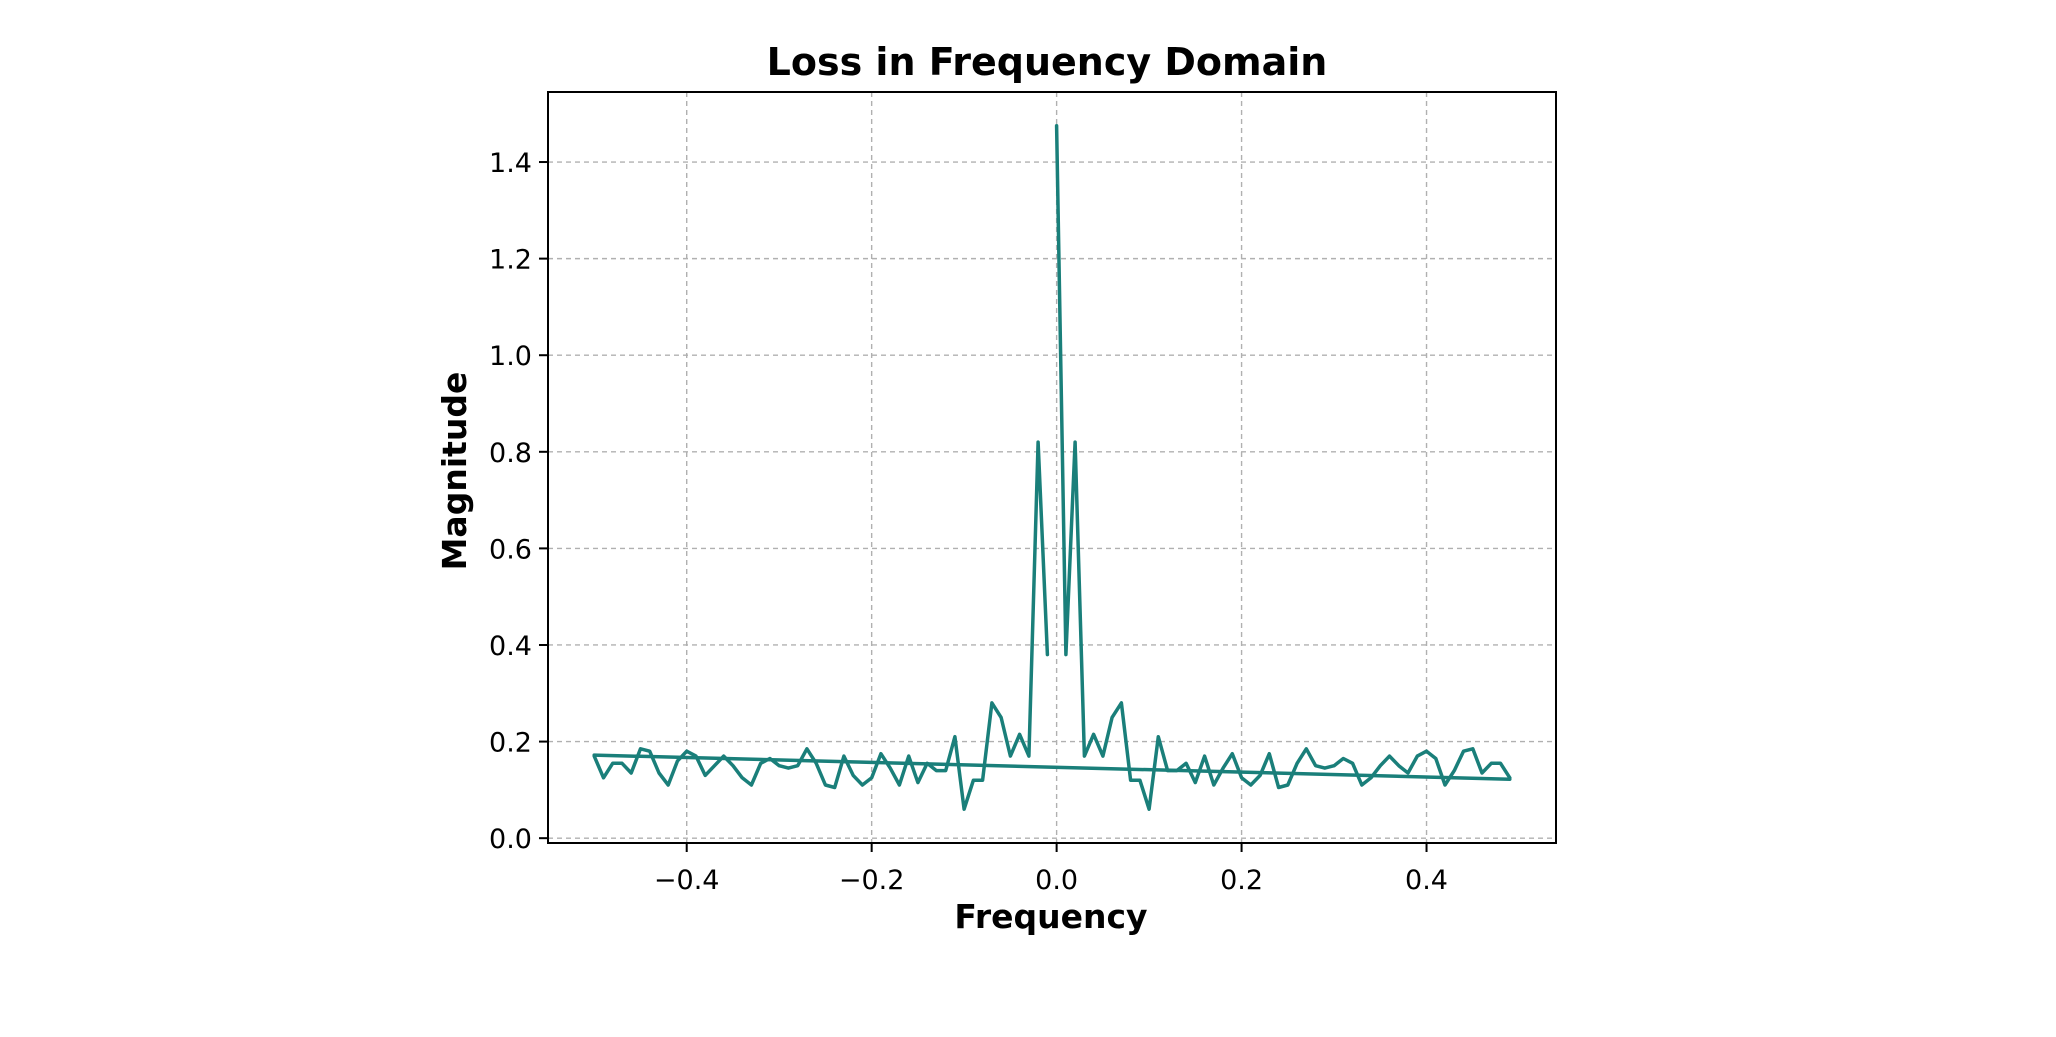 The image size is (2056, 1037). Describe the element at coordinates (510, 453) in the screenshot. I see `y-tick-label: 0.8` at that location.